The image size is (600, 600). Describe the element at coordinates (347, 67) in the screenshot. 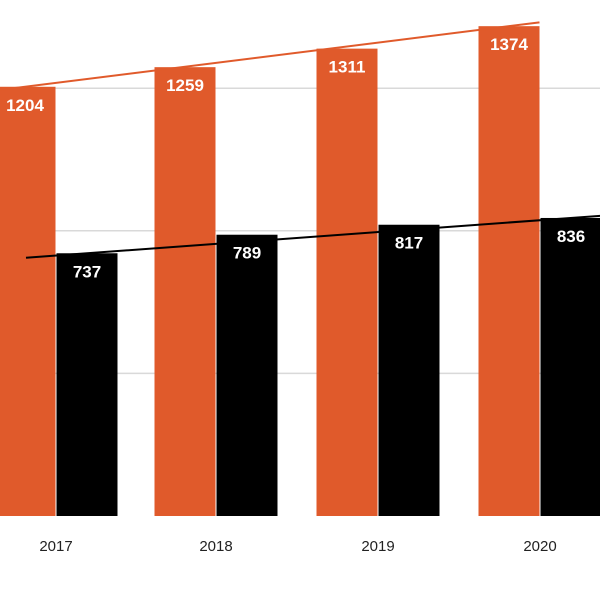

I see `data-label-series-1-2019: 1311` at that location.